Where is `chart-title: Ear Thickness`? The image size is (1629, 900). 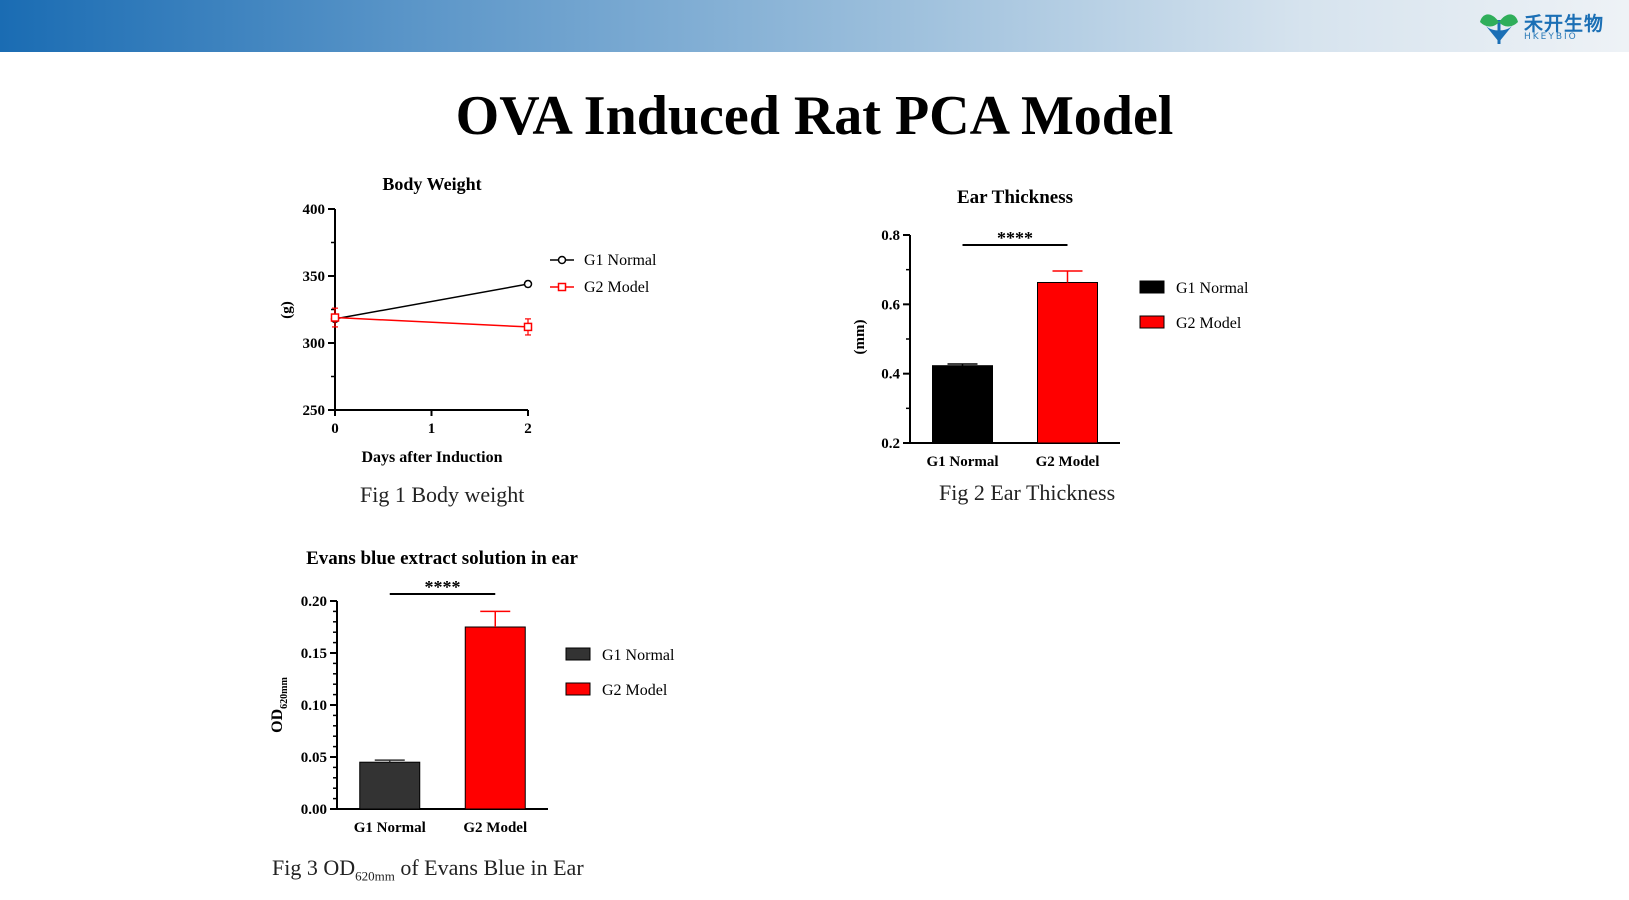 chart-title: Ear Thickness is located at coordinates (1015, 197).